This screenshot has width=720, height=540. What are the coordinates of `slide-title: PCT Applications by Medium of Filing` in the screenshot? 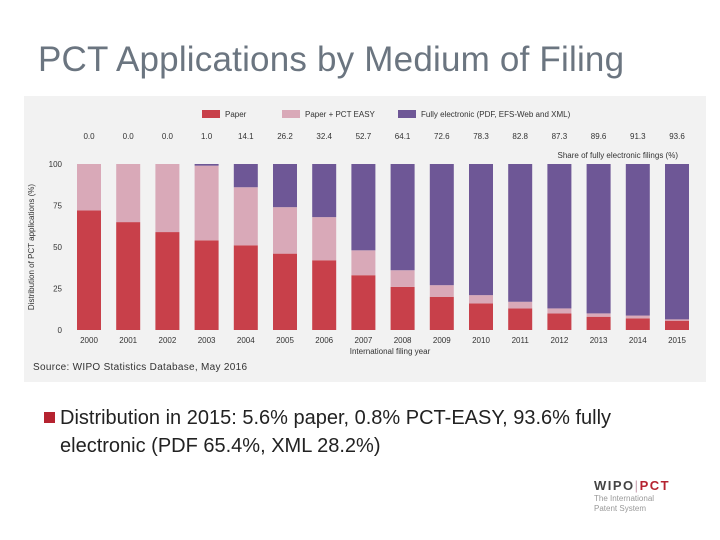 It's located at (331, 59).